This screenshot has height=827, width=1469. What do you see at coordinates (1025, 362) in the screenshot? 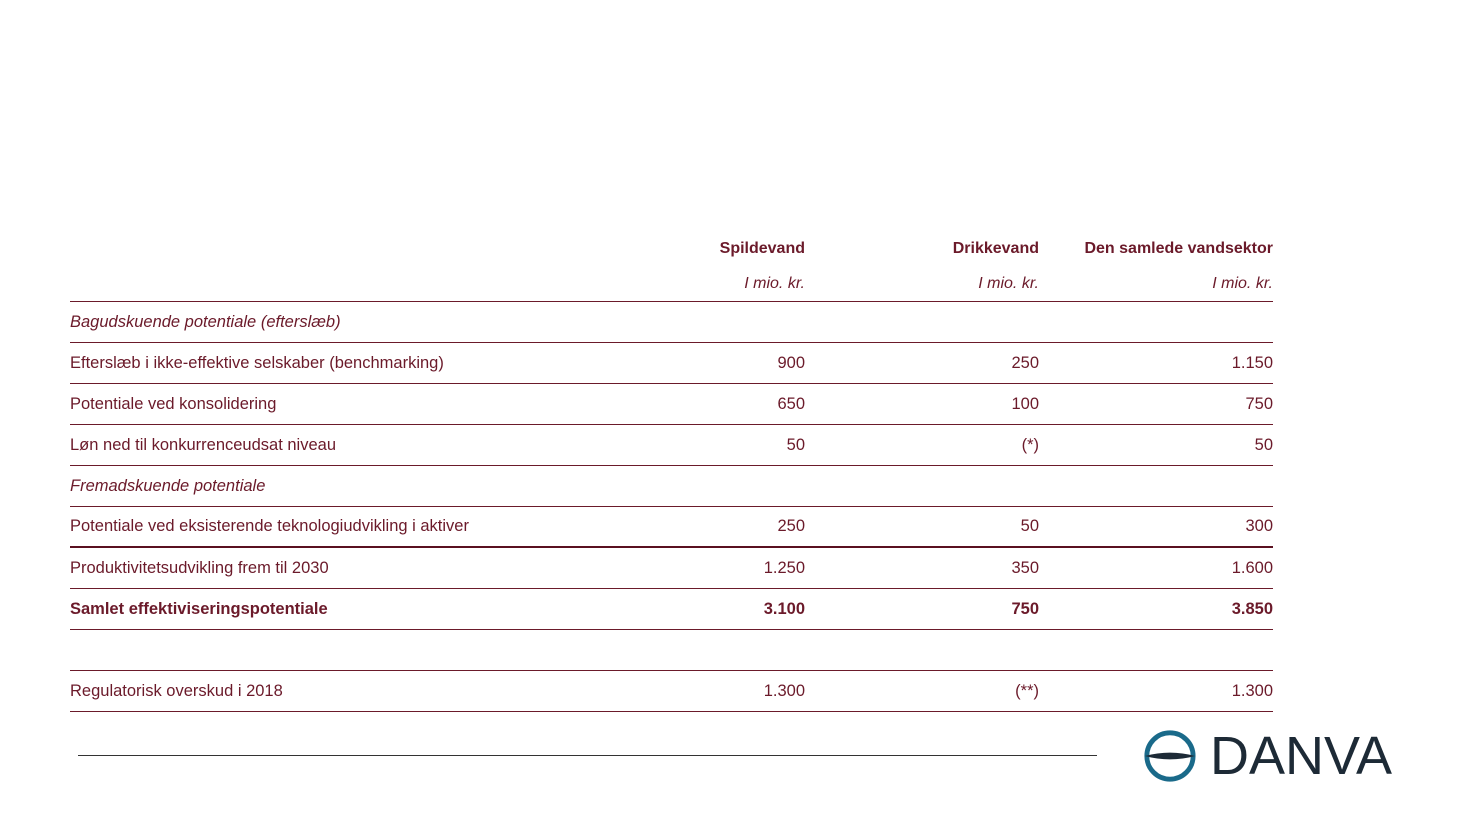
I see `cell-drikkevand: 250` at bounding box center [1025, 362].